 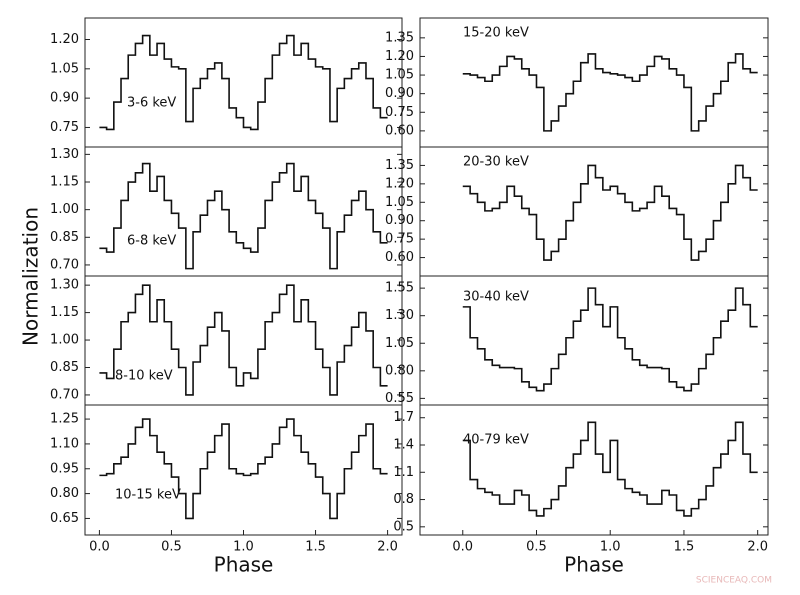 What do you see at coordinates (64, 419) in the screenshot?
I see `y-tick-label: 1.25` at bounding box center [64, 419].